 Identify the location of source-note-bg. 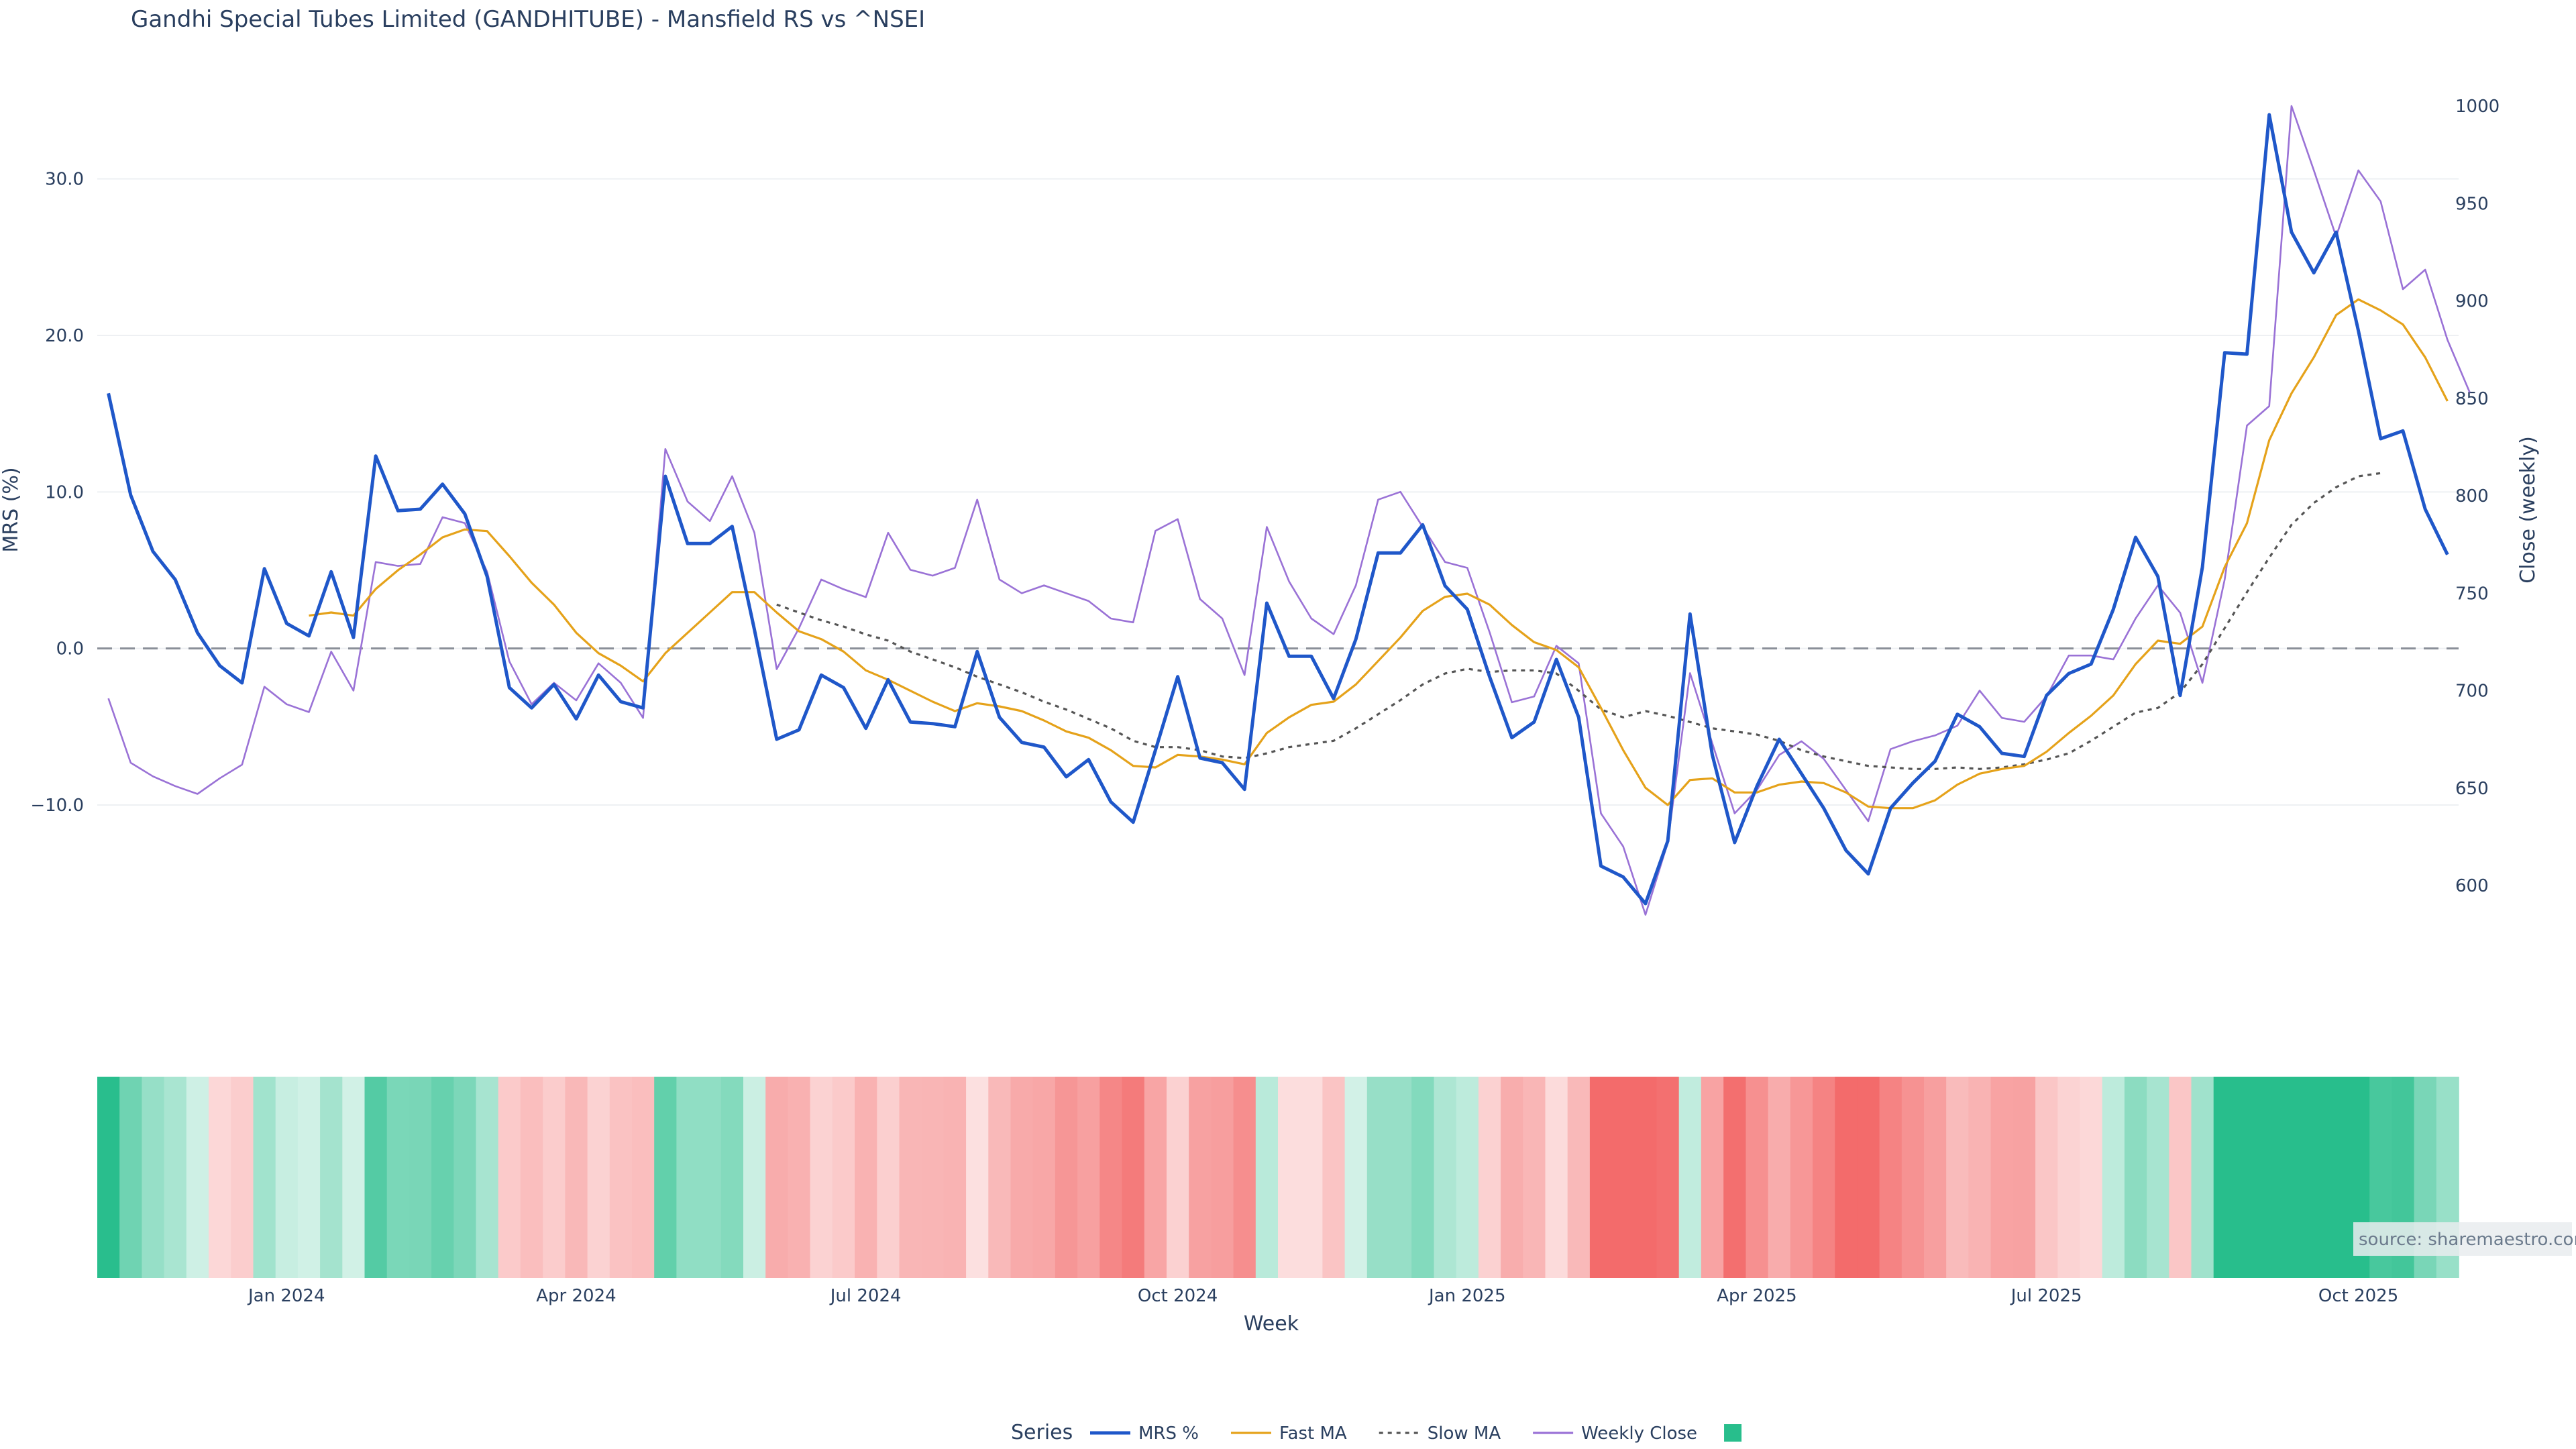
(2462, 1239).